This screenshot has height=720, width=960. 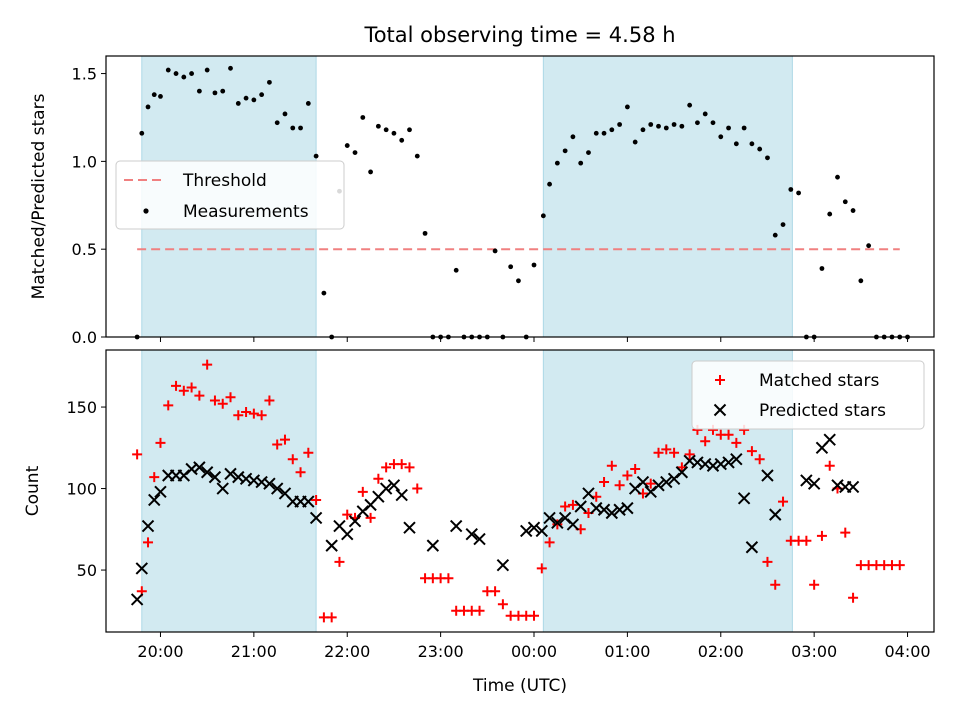 I want to click on legend-predicted-swatch, so click(x=720, y=410).